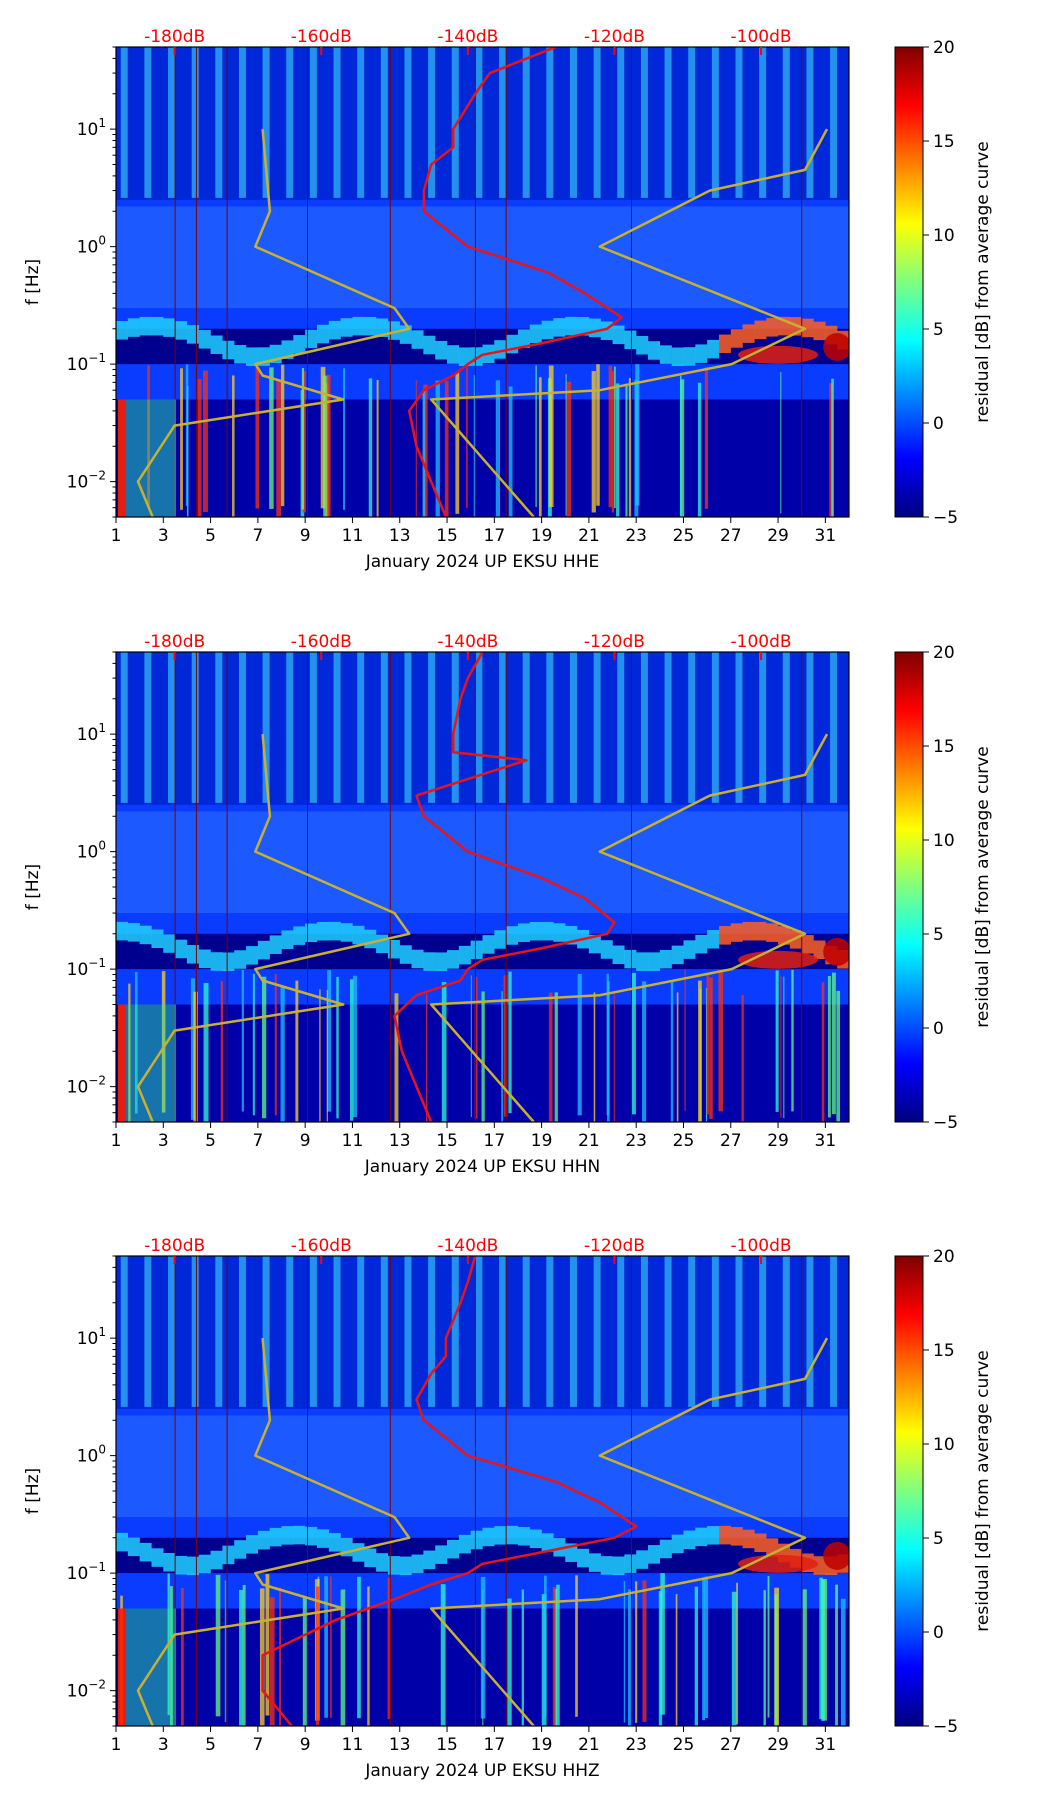  Describe the element at coordinates (542, 1141) in the screenshot. I see `x-axis-tick-label: 19` at that location.